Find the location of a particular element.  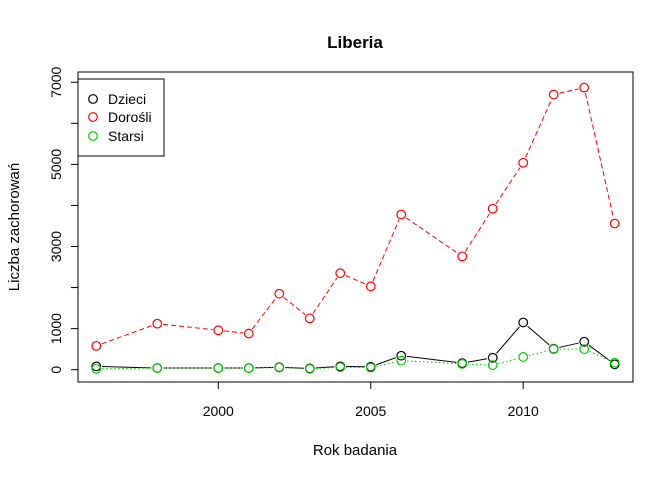

series-dzieci is located at coordinates (355, 345).